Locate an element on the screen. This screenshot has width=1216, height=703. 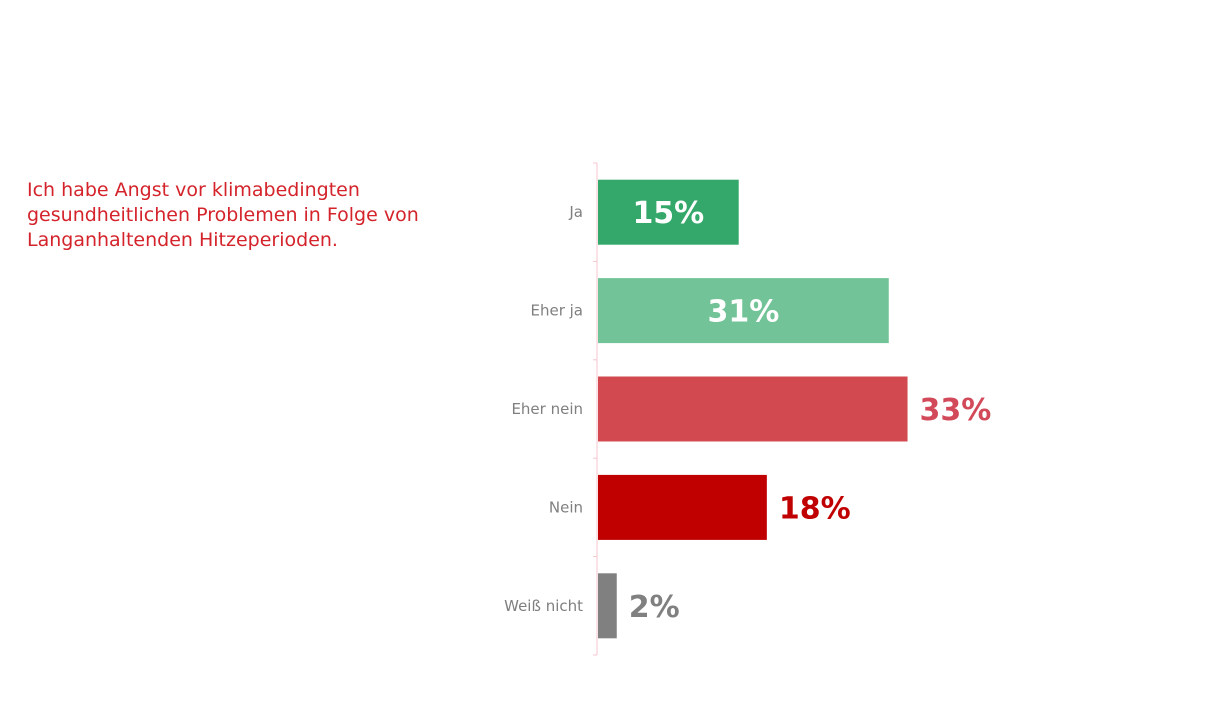
data-label: 2% is located at coordinates (654, 607).